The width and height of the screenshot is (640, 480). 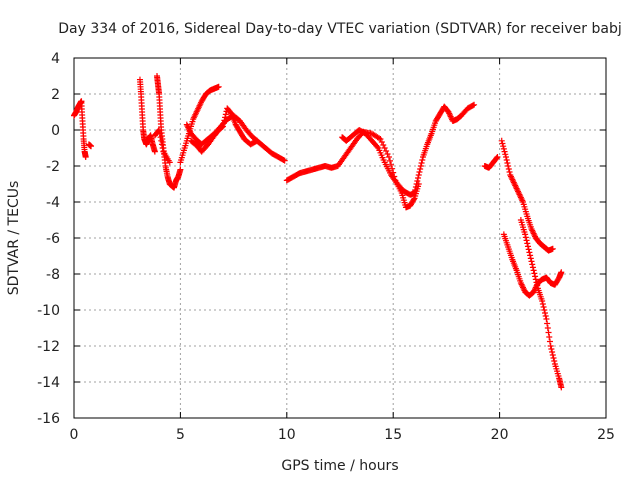 I want to click on series-seg10, so click(x=352, y=169).